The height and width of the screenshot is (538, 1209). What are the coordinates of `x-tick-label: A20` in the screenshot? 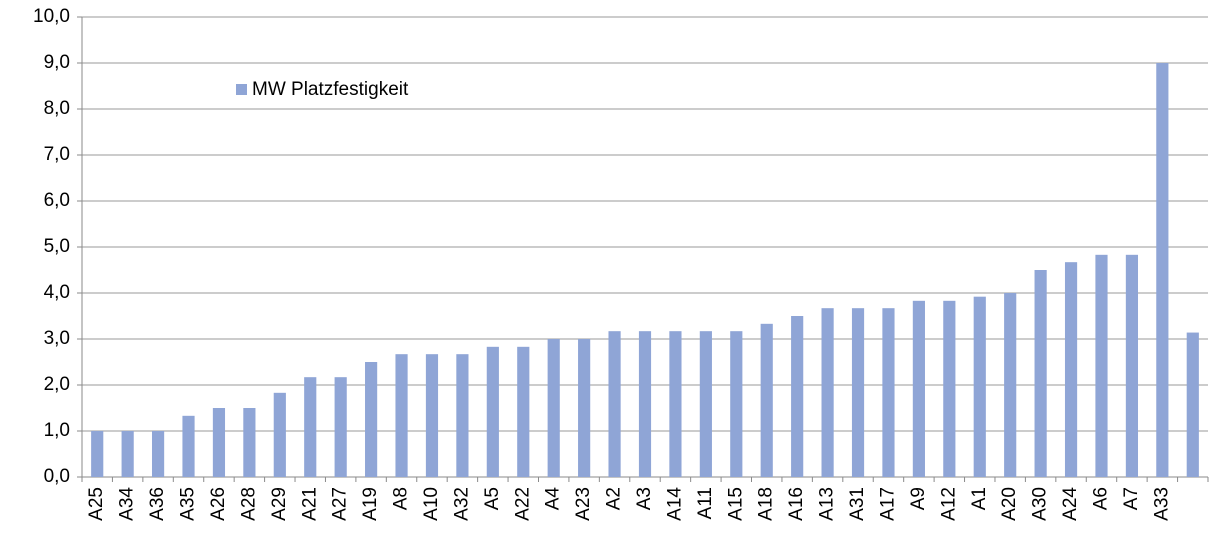 It's located at (1009, 504).